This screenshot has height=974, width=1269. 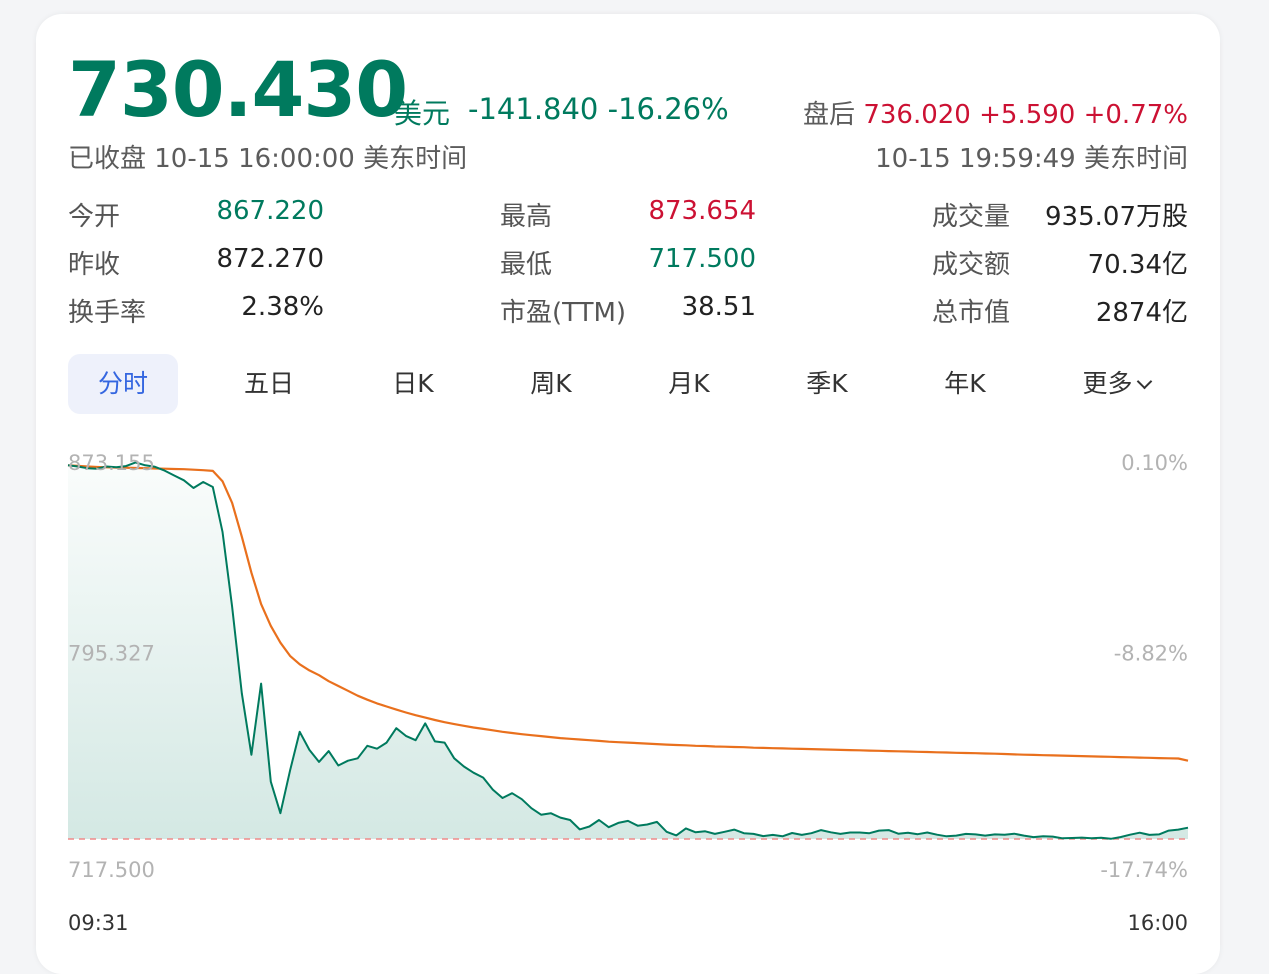 I want to click on tab-item: 更多, so click(x=1116, y=384).